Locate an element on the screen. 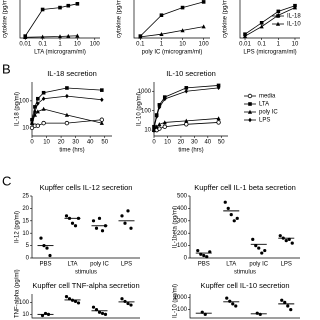 This screenshot has width=320, height=320. y-tick-label: 300 is located at coordinates (182, 221).